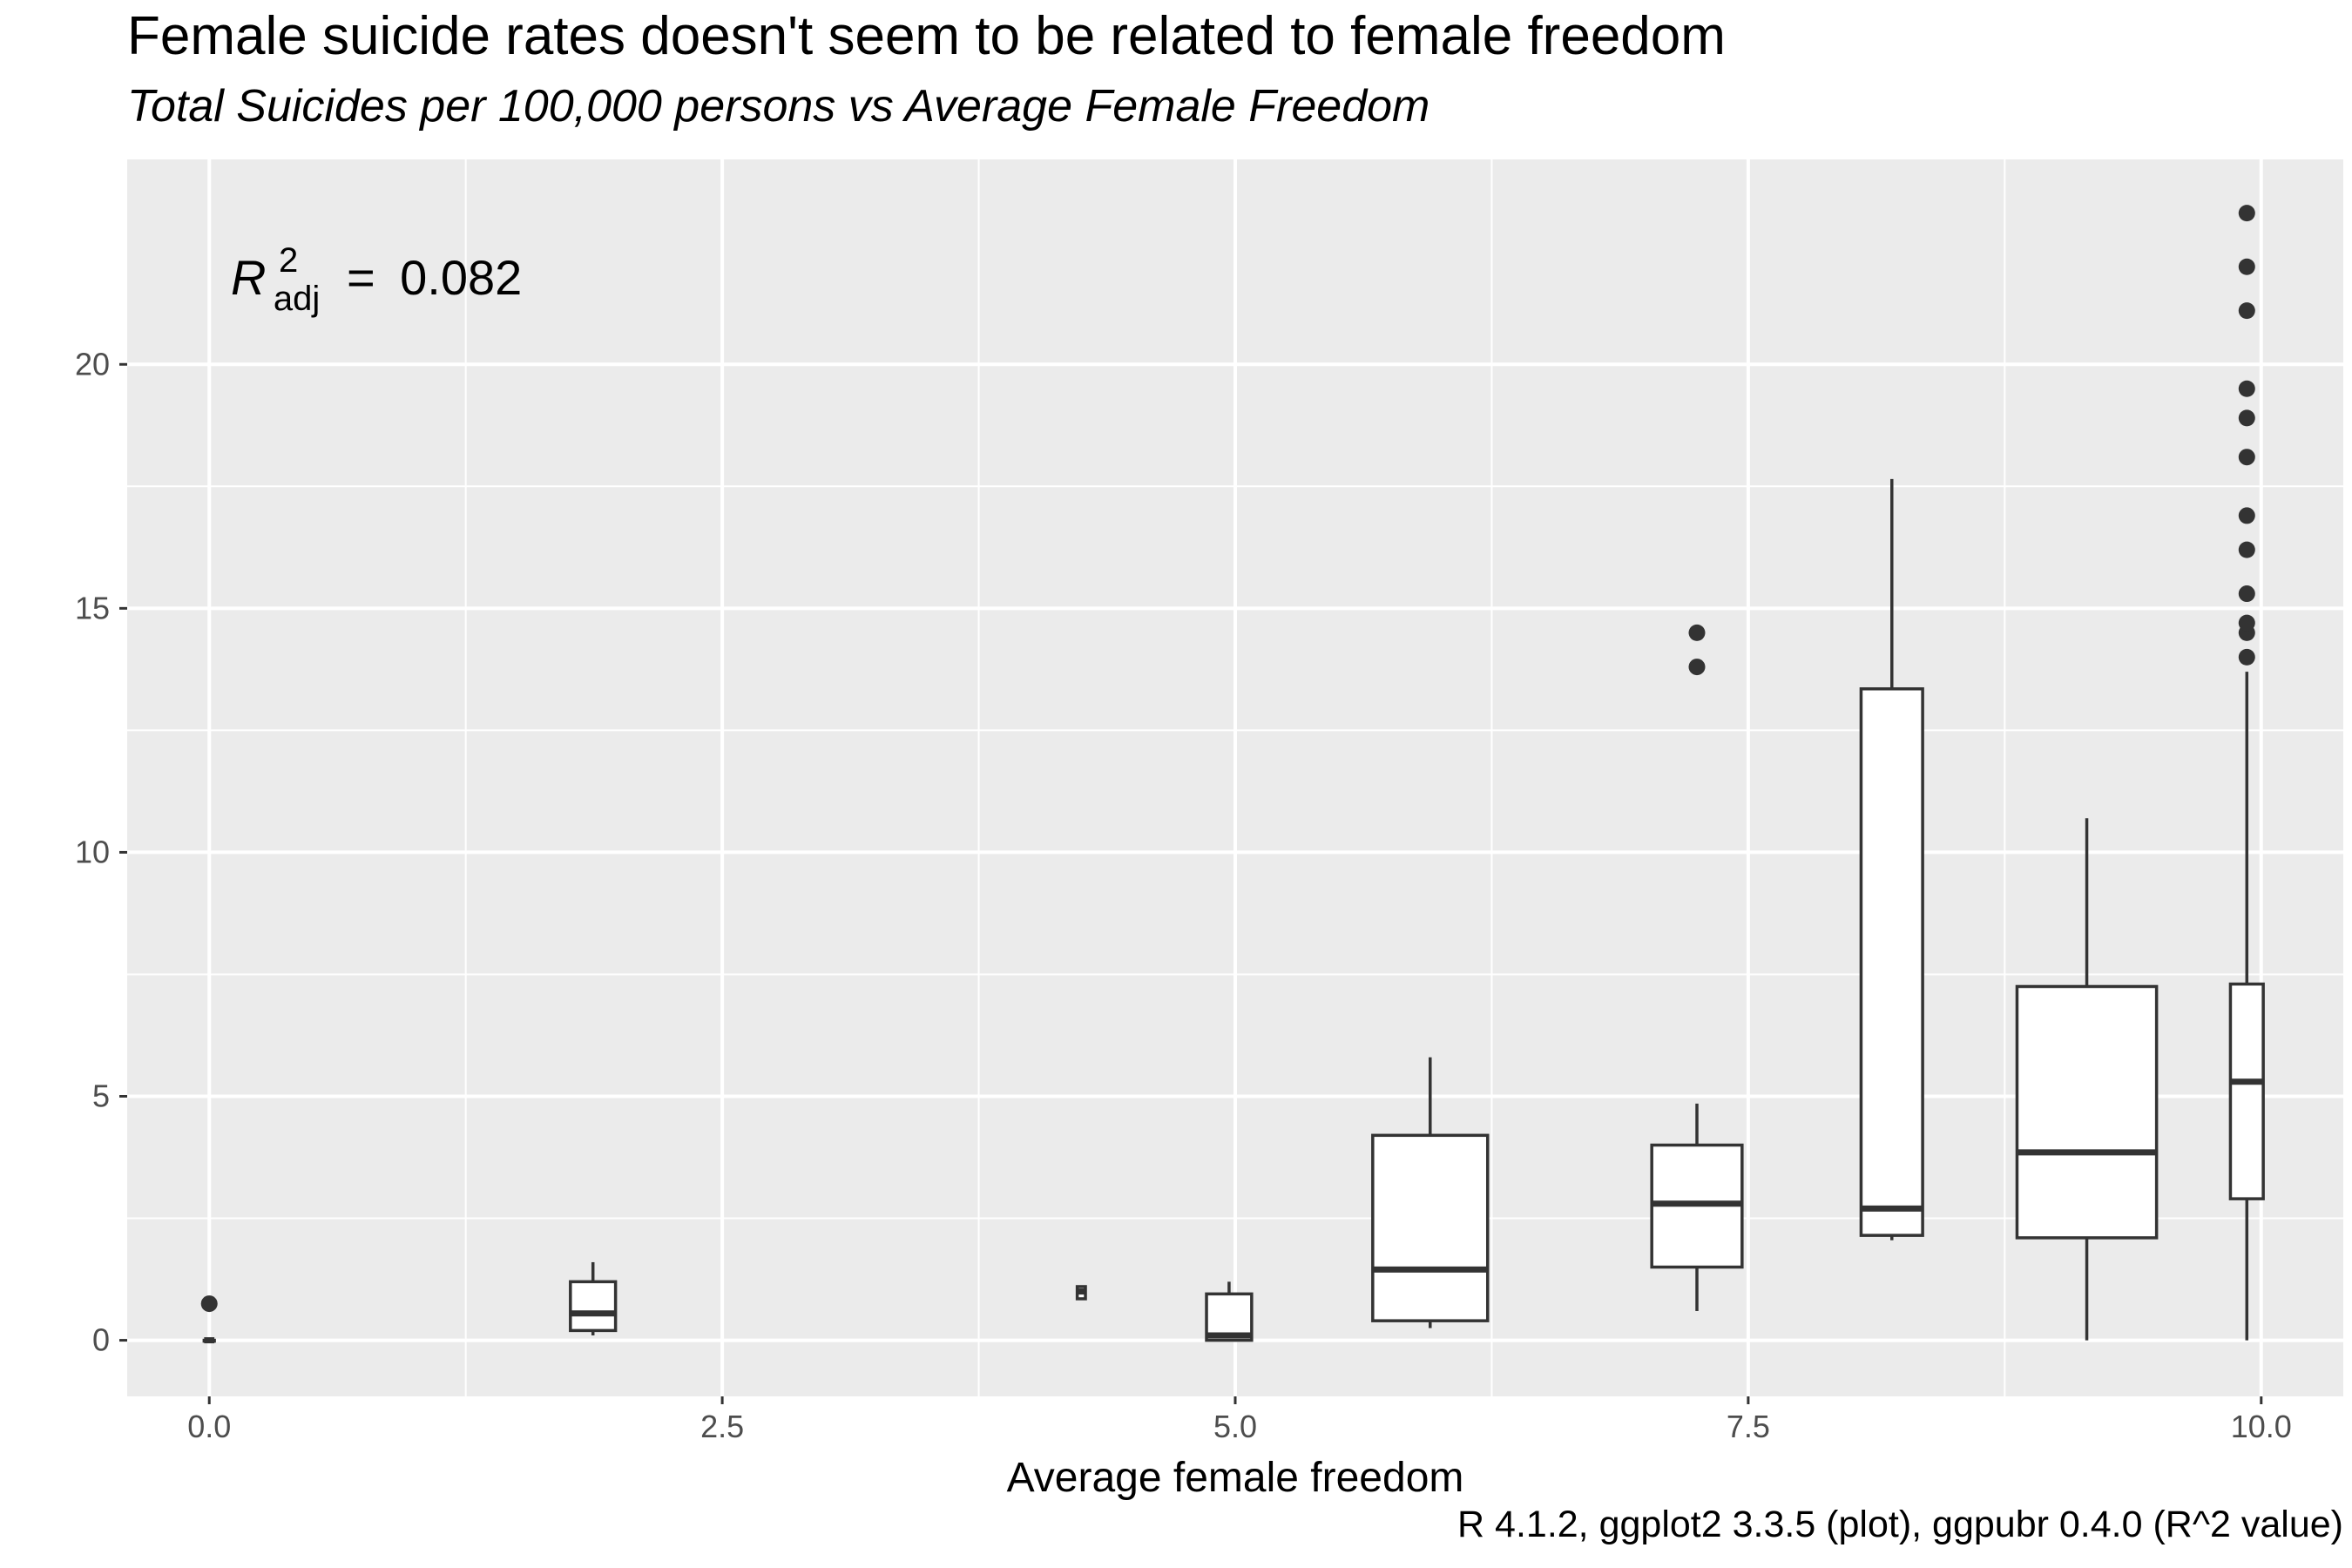 This screenshot has height=1568, width=2352. I want to click on x-tick-label: 10.0, so click(2261, 1427).